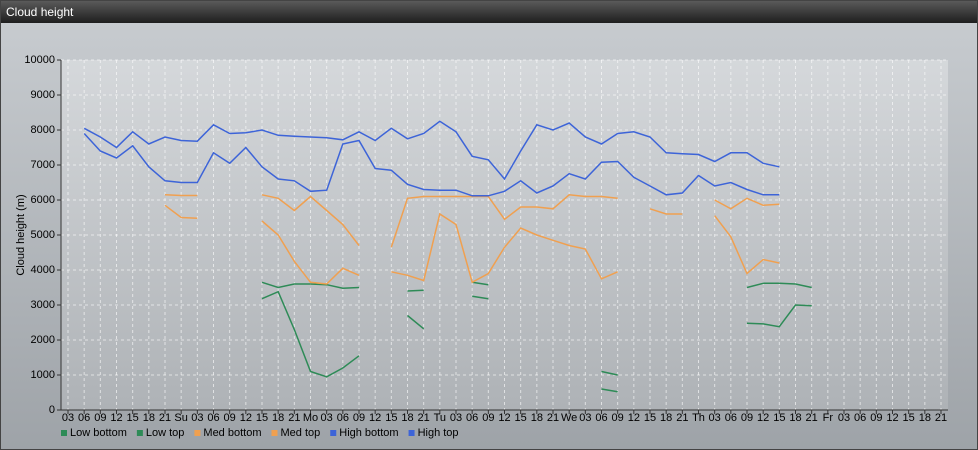  What do you see at coordinates (43, 305) in the screenshot?
I see `y-tick-label: 3000` at bounding box center [43, 305].